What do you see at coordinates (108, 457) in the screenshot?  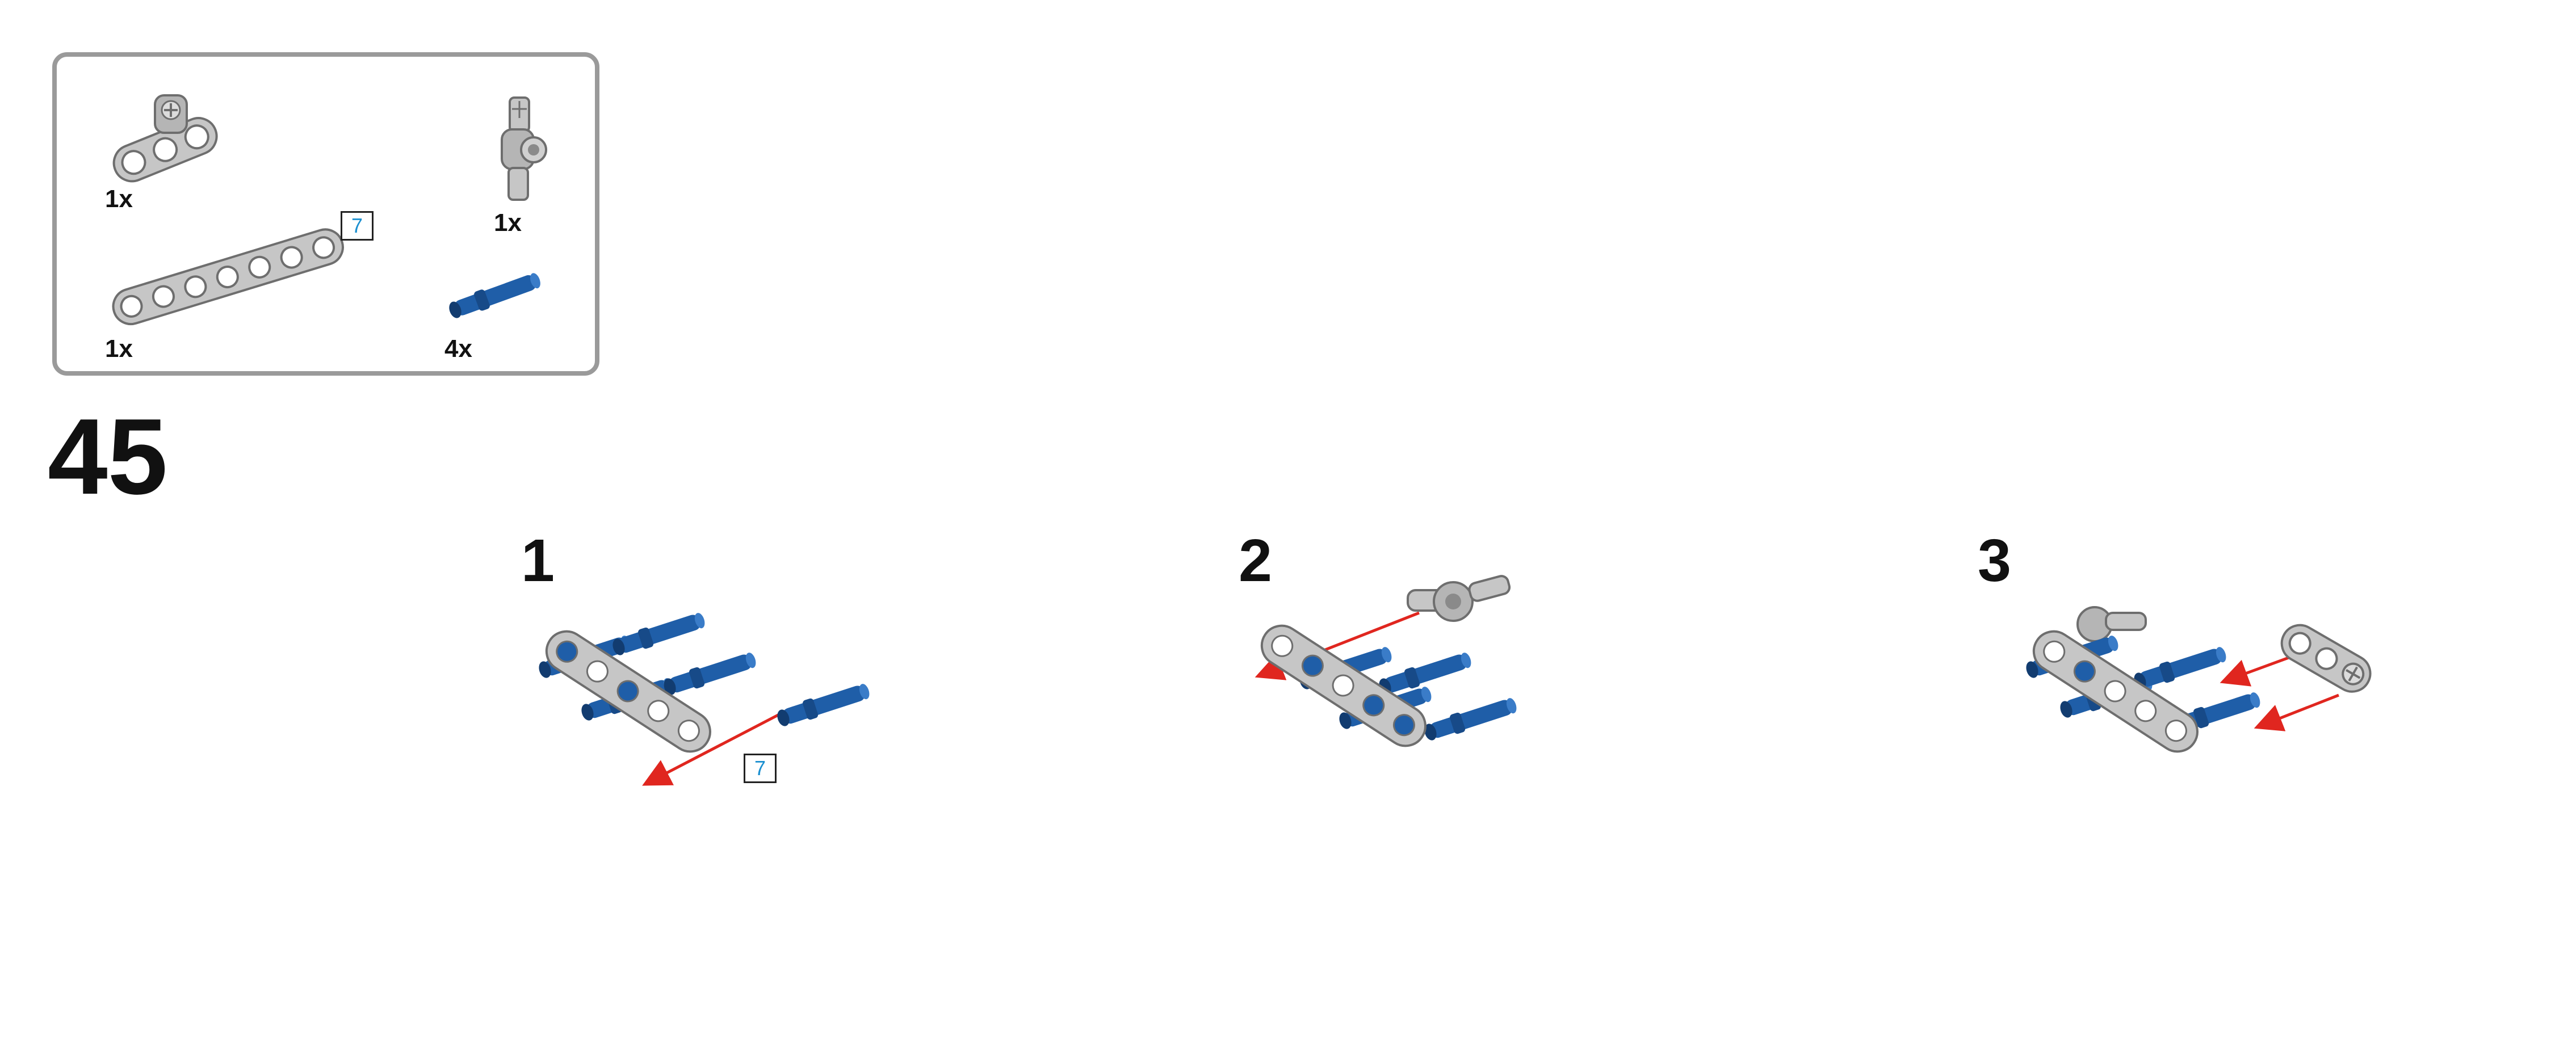 I see `main-step-number: 45` at bounding box center [108, 457].